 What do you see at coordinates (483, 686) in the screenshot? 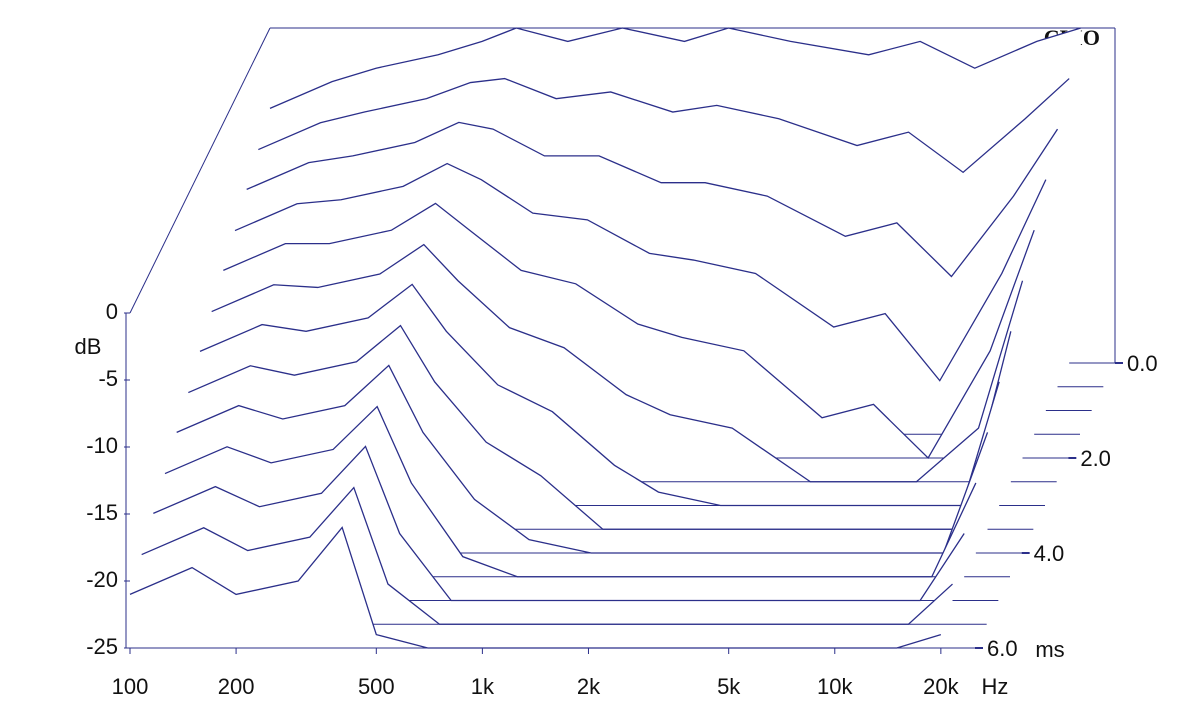
I see `x-tick-label: 1k` at bounding box center [483, 686].